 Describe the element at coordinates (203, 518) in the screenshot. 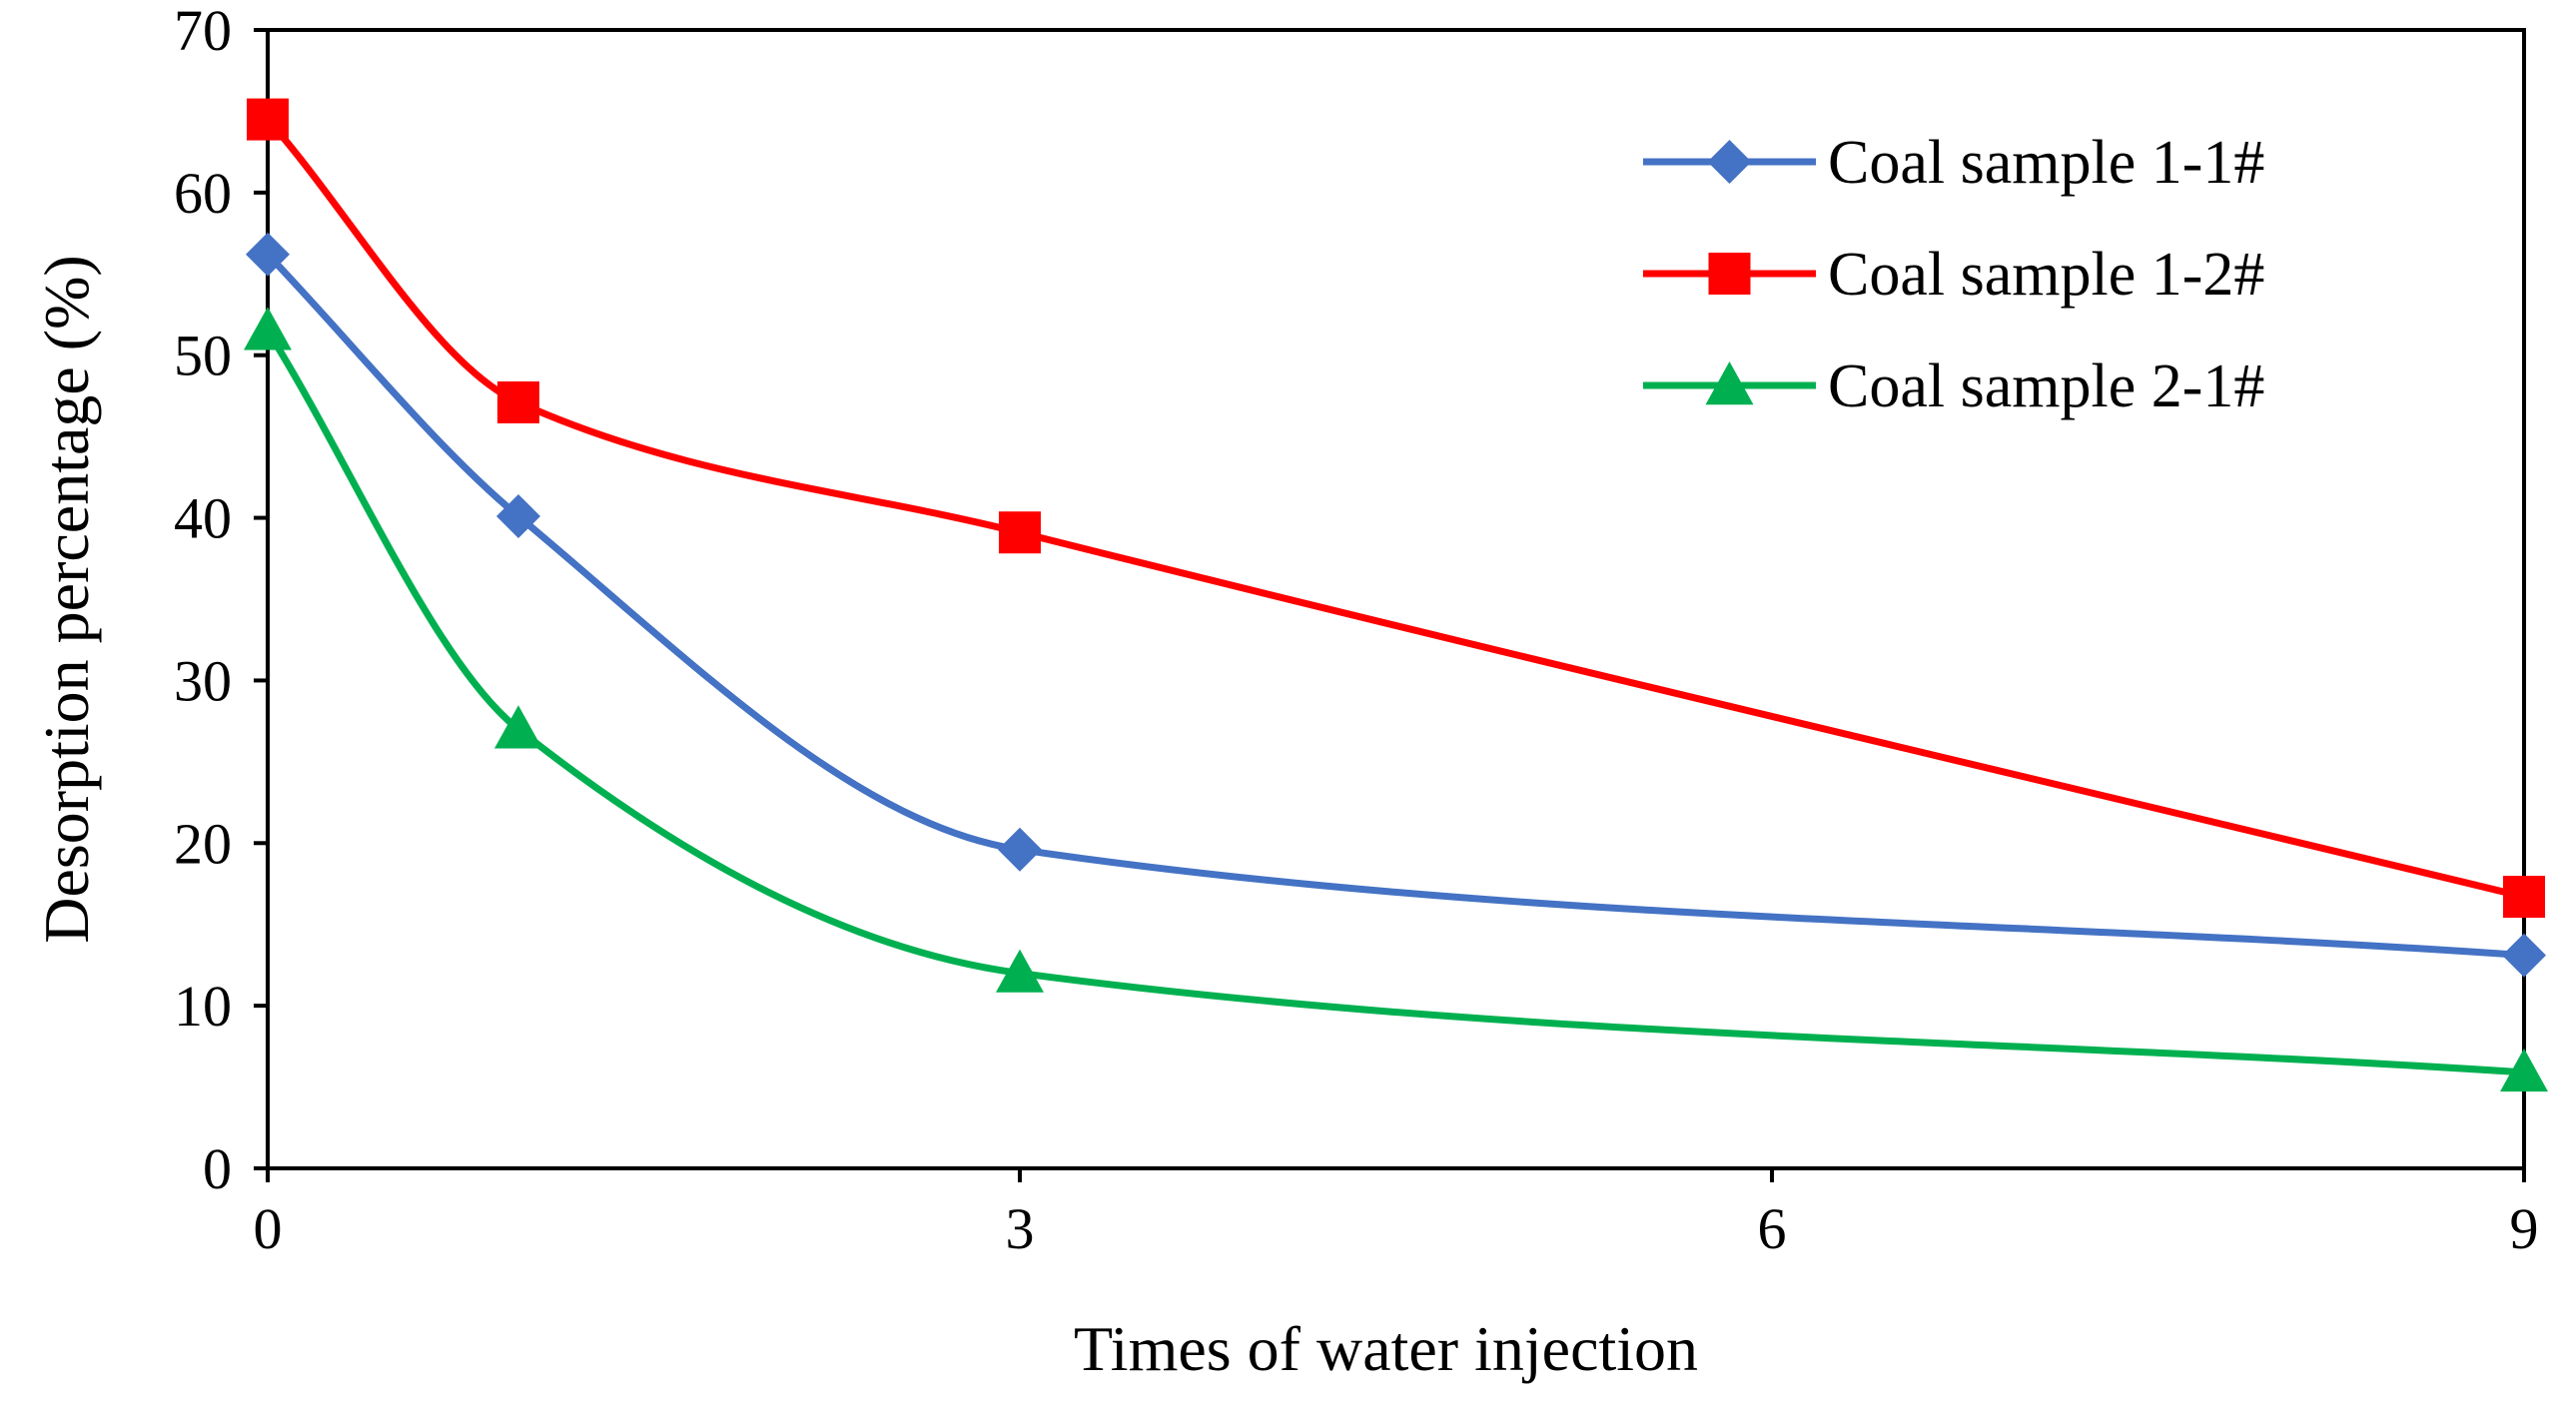

I see `y-tick-label: 40` at that location.